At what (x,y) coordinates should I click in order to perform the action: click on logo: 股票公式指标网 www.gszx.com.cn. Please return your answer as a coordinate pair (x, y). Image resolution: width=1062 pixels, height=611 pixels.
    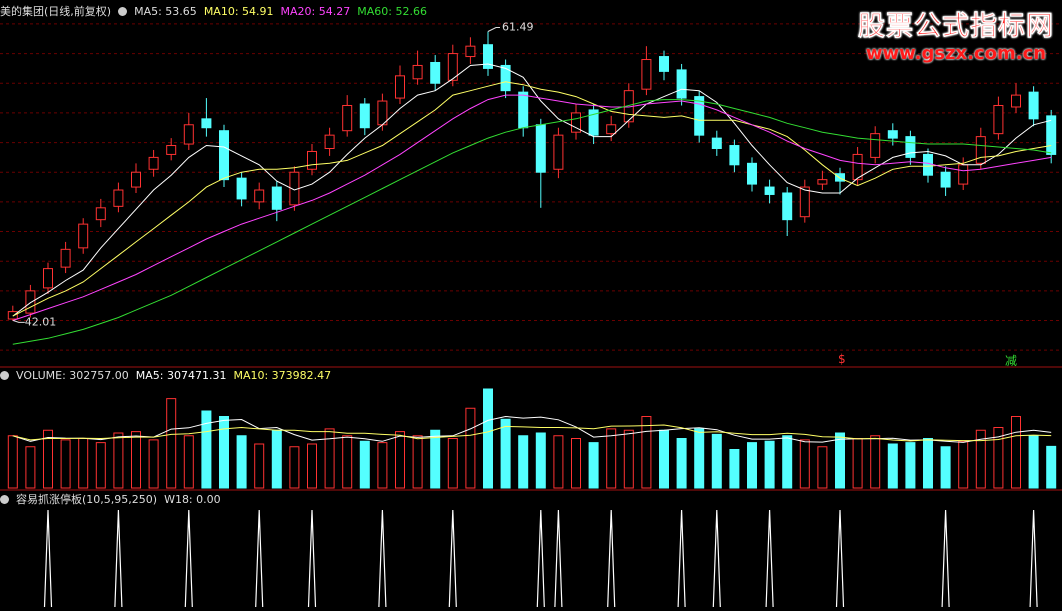
    Looking at the image, I should click on (956, 34).